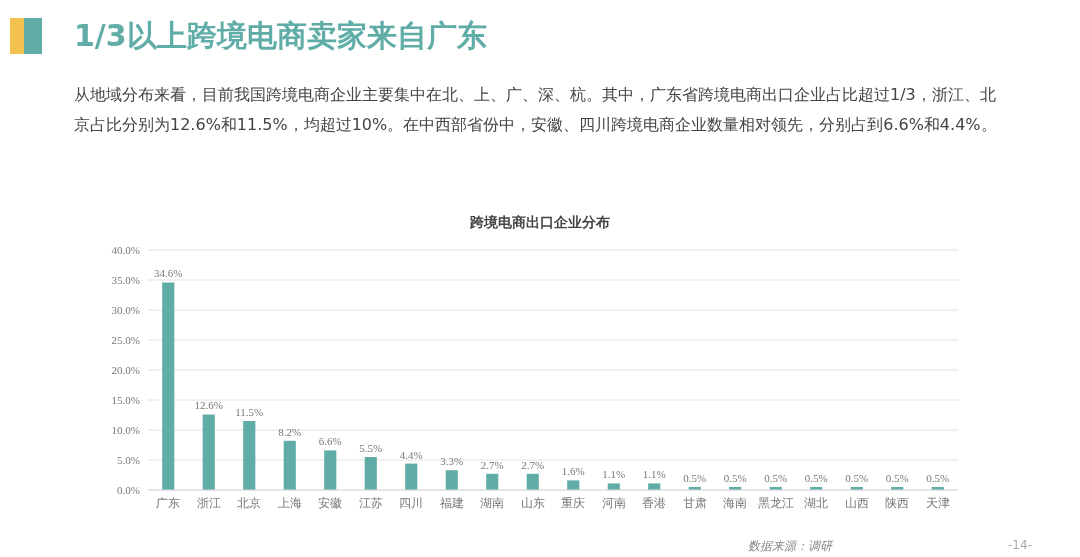 This screenshot has width=1080, height=557. What do you see at coordinates (856, 502) in the screenshot?
I see `x-tick-label: 山西` at bounding box center [856, 502].